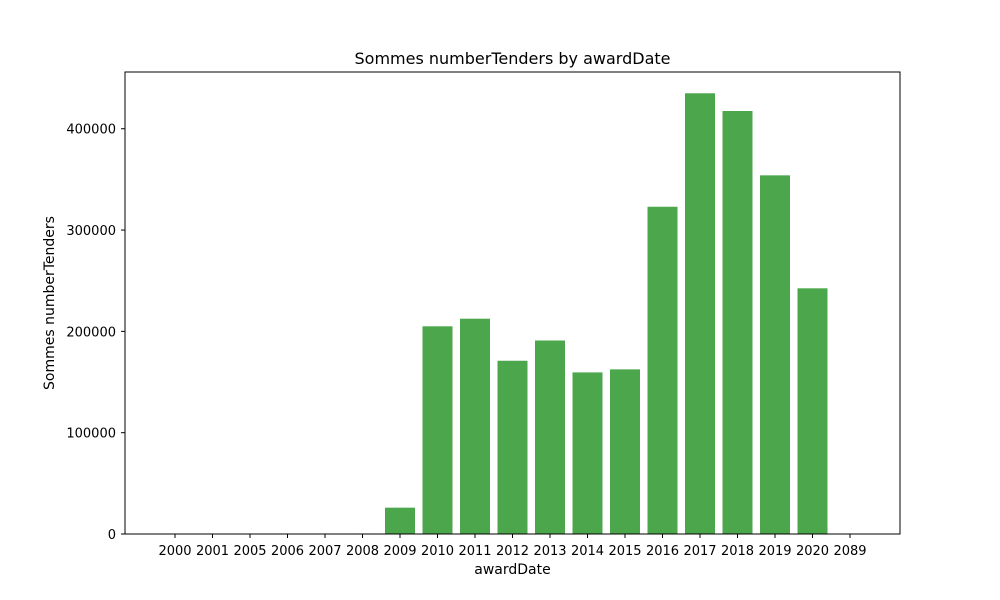 This screenshot has height=600, width=1000. Describe the element at coordinates (513, 58) in the screenshot. I see `chart-title: Sommes numberTenders by awardDate` at that location.